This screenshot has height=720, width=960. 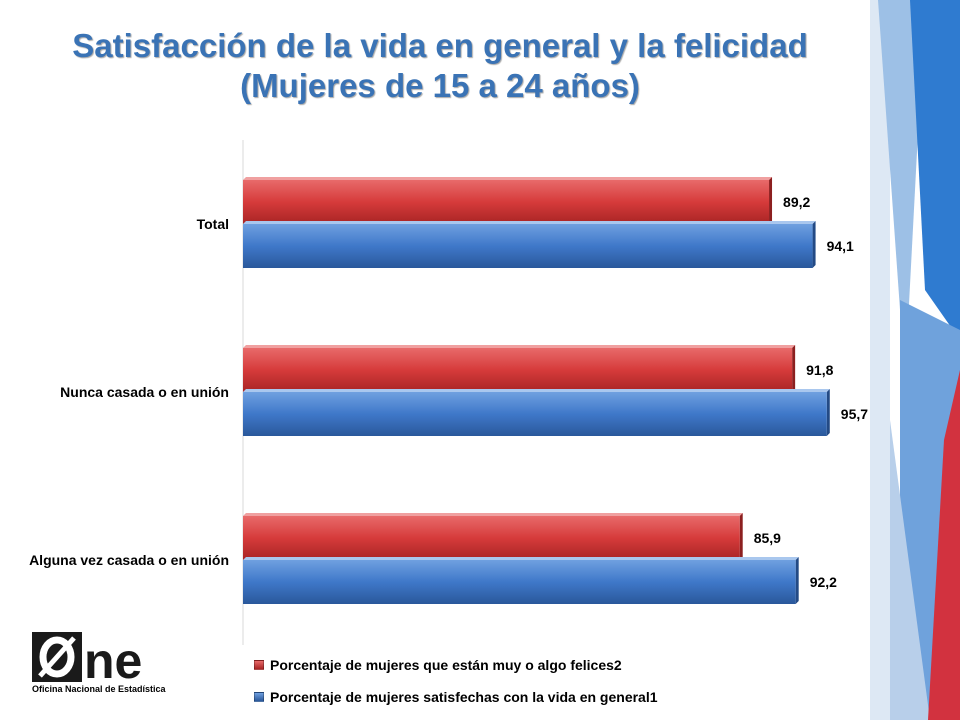 What do you see at coordinates (99, 689) in the screenshot?
I see `logo-caption: Oficina Nacional de Estadística` at bounding box center [99, 689].